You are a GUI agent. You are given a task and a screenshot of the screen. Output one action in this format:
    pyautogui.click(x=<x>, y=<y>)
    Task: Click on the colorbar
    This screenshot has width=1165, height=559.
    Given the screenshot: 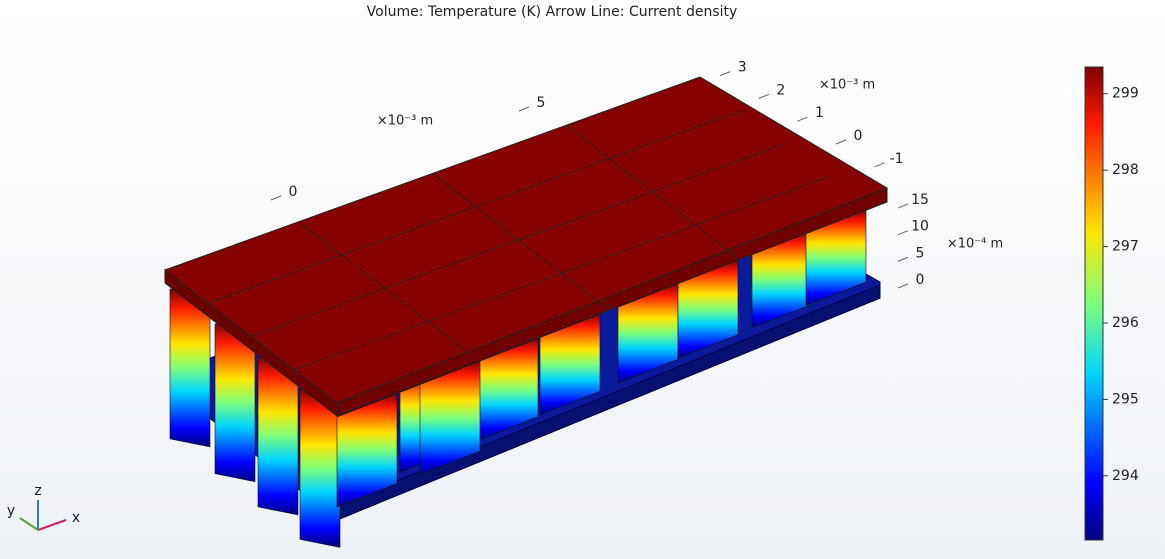 What is the action you would take?
    pyautogui.click(x=1094, y=303)
    